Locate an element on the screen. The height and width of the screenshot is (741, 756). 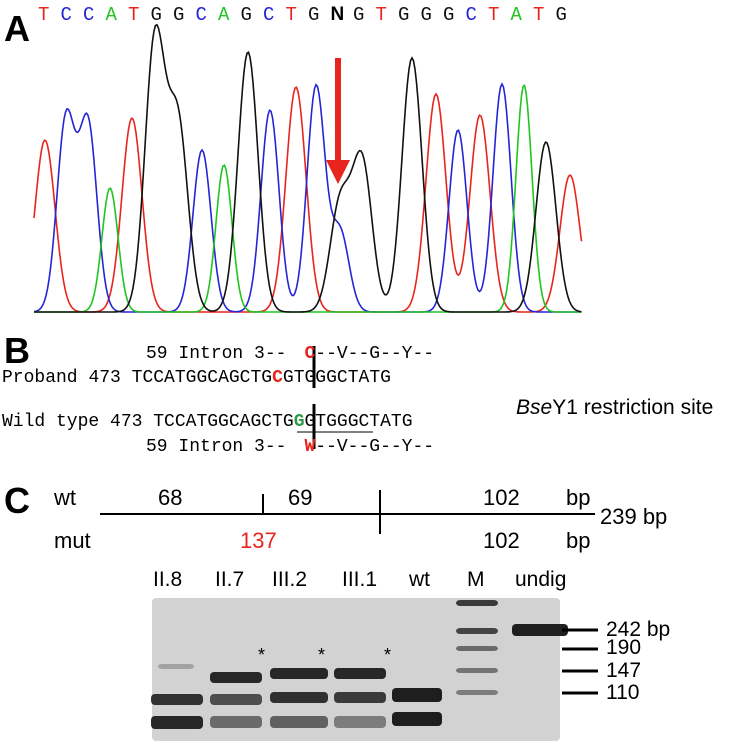
map-wt-fragment-1: 68 is located at coordinates (170, 497).